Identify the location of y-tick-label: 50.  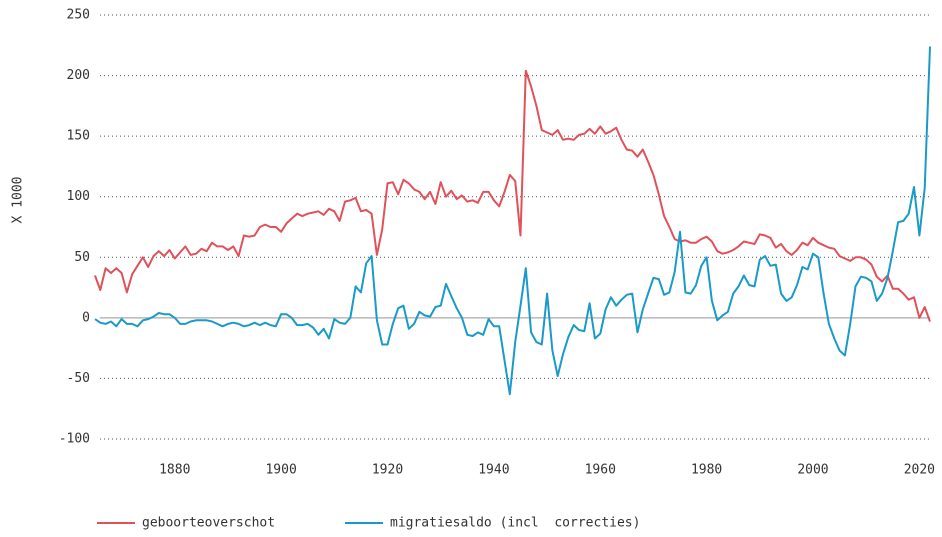
(82, 257).